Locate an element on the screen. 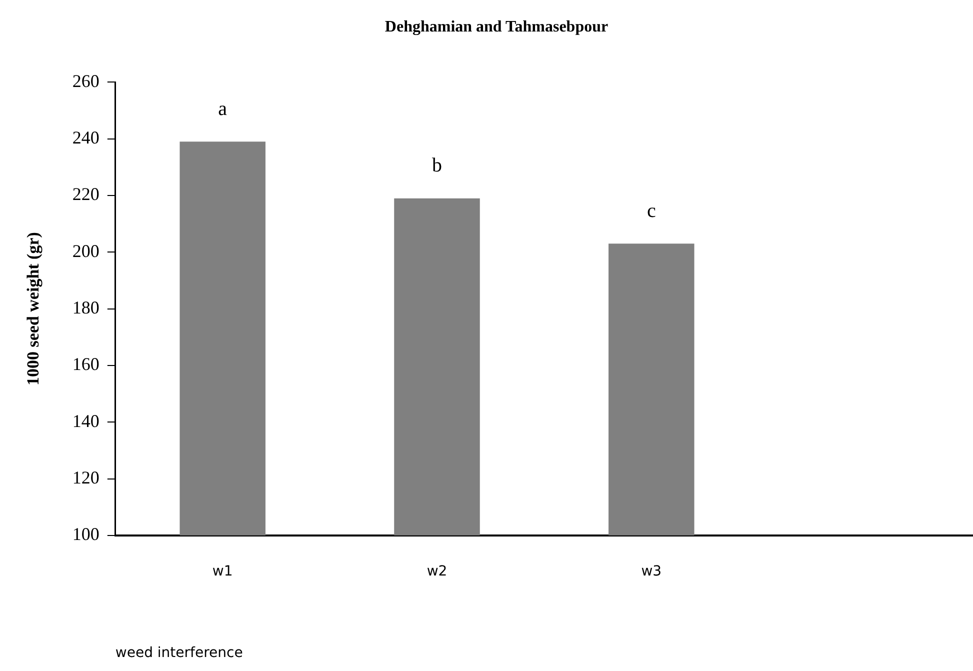 Image resolution: width=973 pixels, height=671 pixels. x-tick-label: w1 is located at coordinates (222, 571).